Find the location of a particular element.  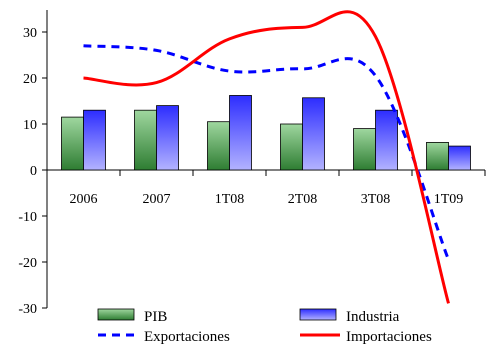

legend-label-exportaciones: Exportaciones is located at coordinates (187, 337).